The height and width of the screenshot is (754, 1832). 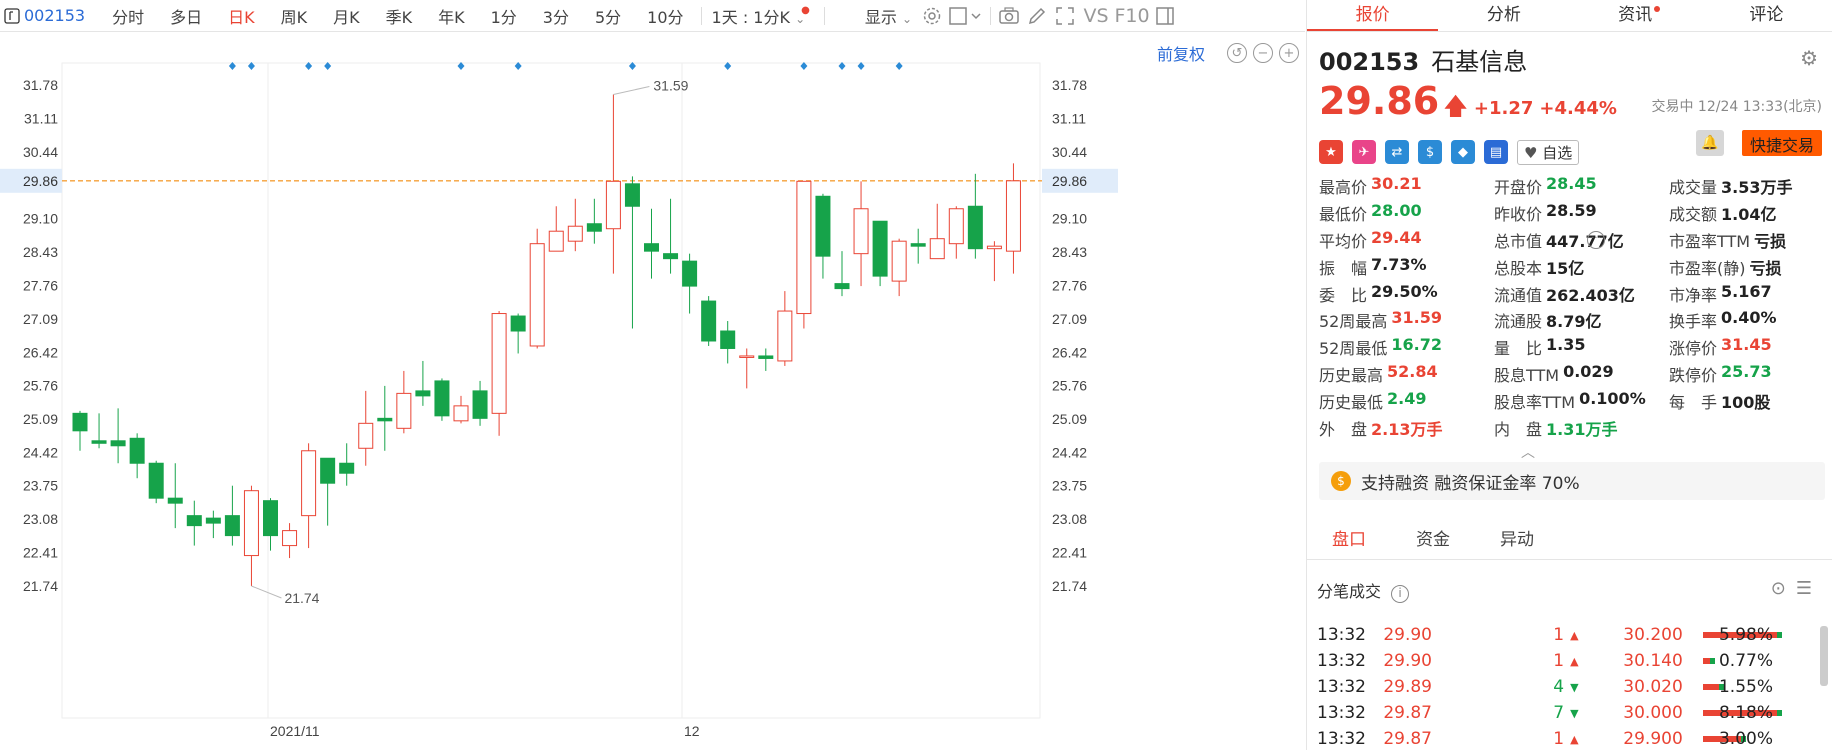 What do you see at coordinates (1379, 101) in the screenshot?
I see `current-price: 29.86` at bounding box center [1379, 101].